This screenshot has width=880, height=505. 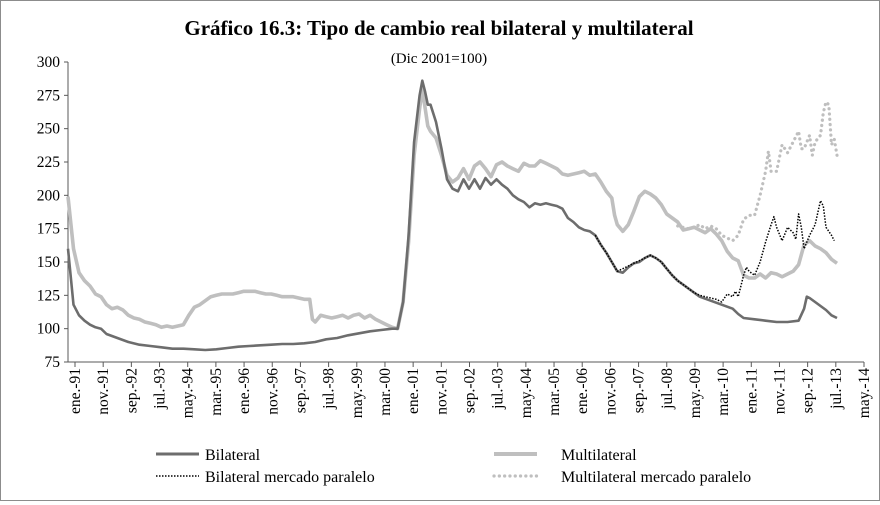 I want to click on x-tick-label: jul.-13, so click(x=836, y=389).